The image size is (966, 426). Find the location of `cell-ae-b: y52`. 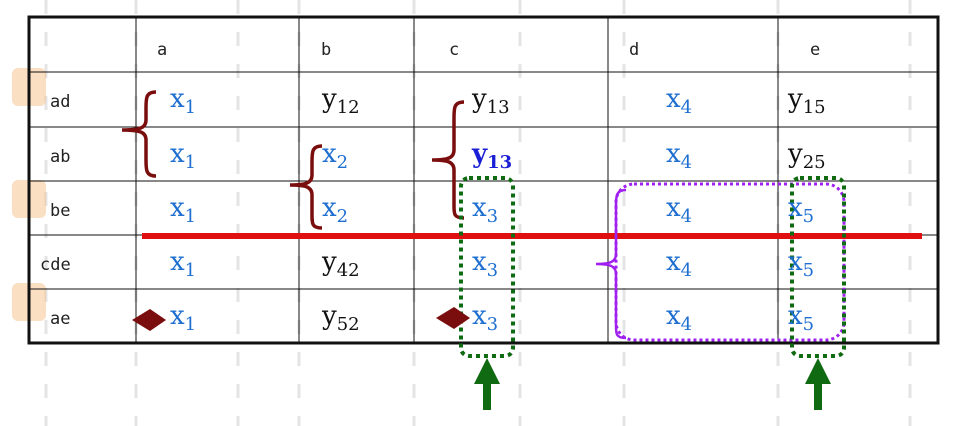

cell-ae-b: y52 is located at coordinates (341, 318).